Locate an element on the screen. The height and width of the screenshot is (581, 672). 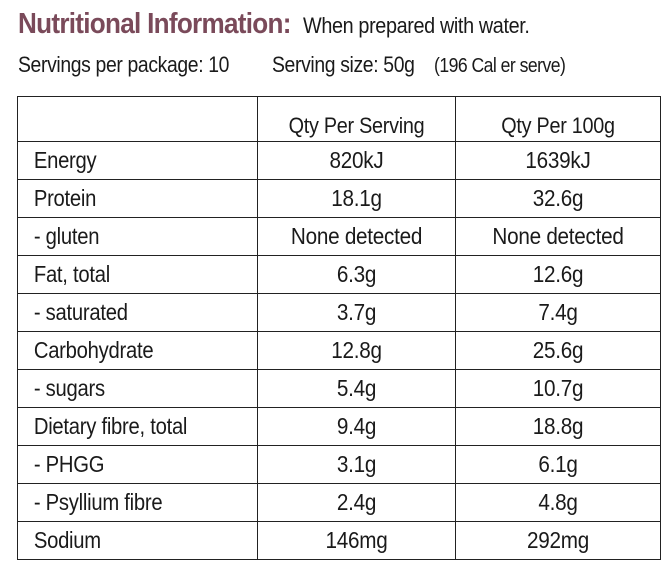
table-header-row: Qty Per Serving Qty Per 100g is located at coordinates (339, 119).